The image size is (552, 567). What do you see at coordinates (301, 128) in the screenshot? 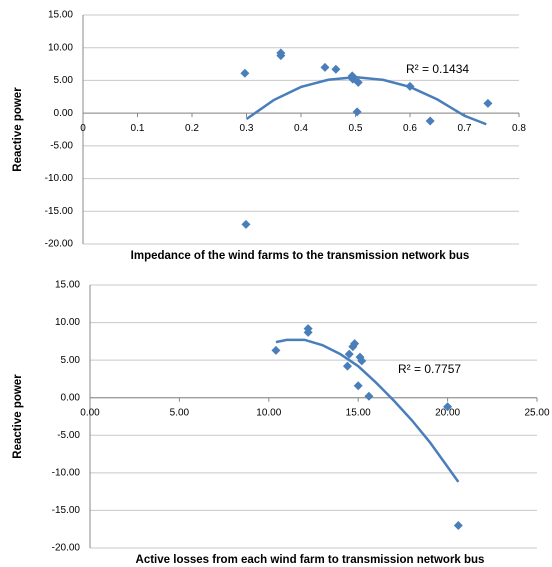
I see `x-tick-label: 0.4` at bounding box center [301, 128].